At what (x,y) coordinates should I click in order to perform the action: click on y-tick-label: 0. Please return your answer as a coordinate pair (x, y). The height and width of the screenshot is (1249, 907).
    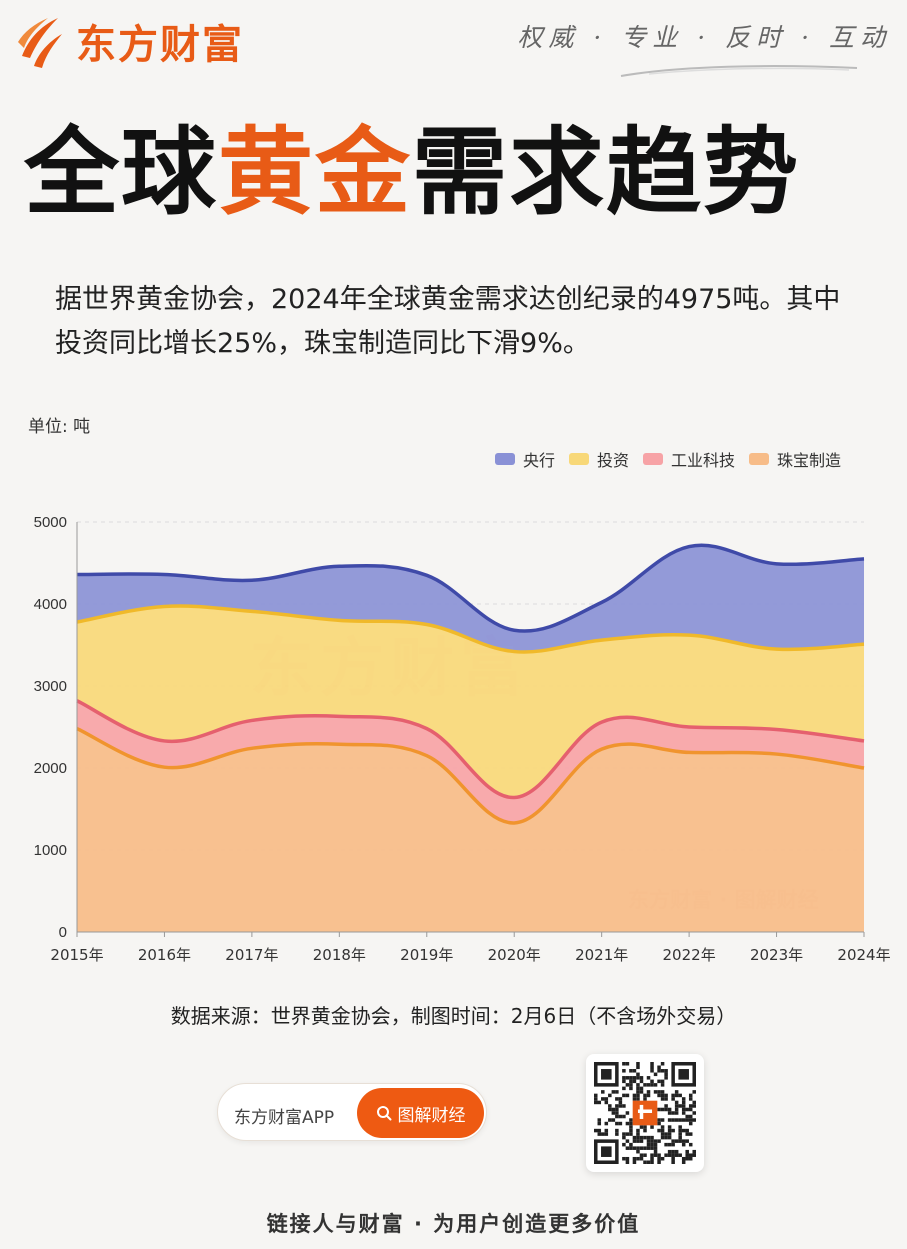
    Looking at the image, I should click on (63, 932).